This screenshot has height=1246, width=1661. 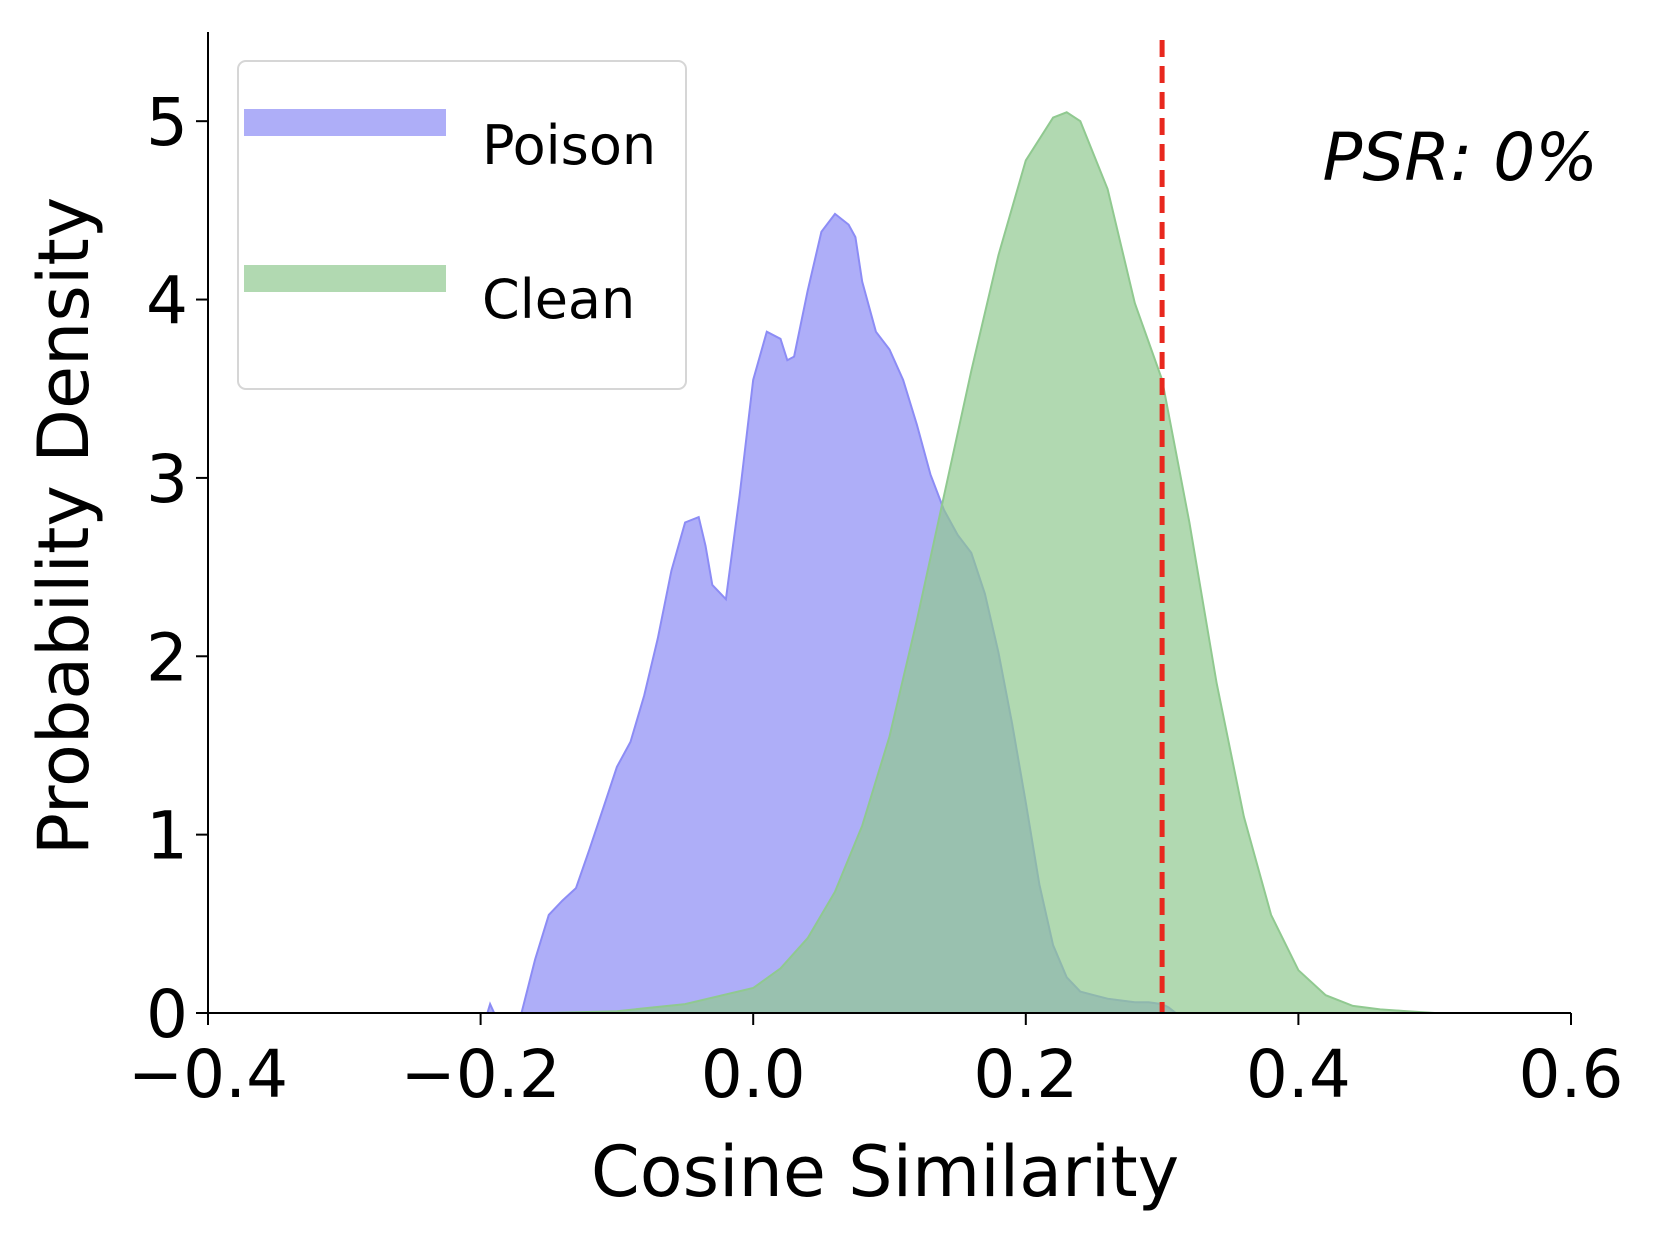 I want to click on y-tick-label: 0, so click(x=167, y=1014).